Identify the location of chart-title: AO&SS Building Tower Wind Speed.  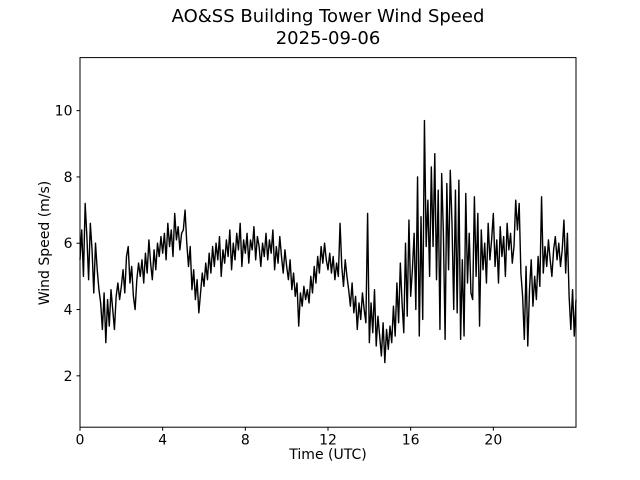
(328, 16).